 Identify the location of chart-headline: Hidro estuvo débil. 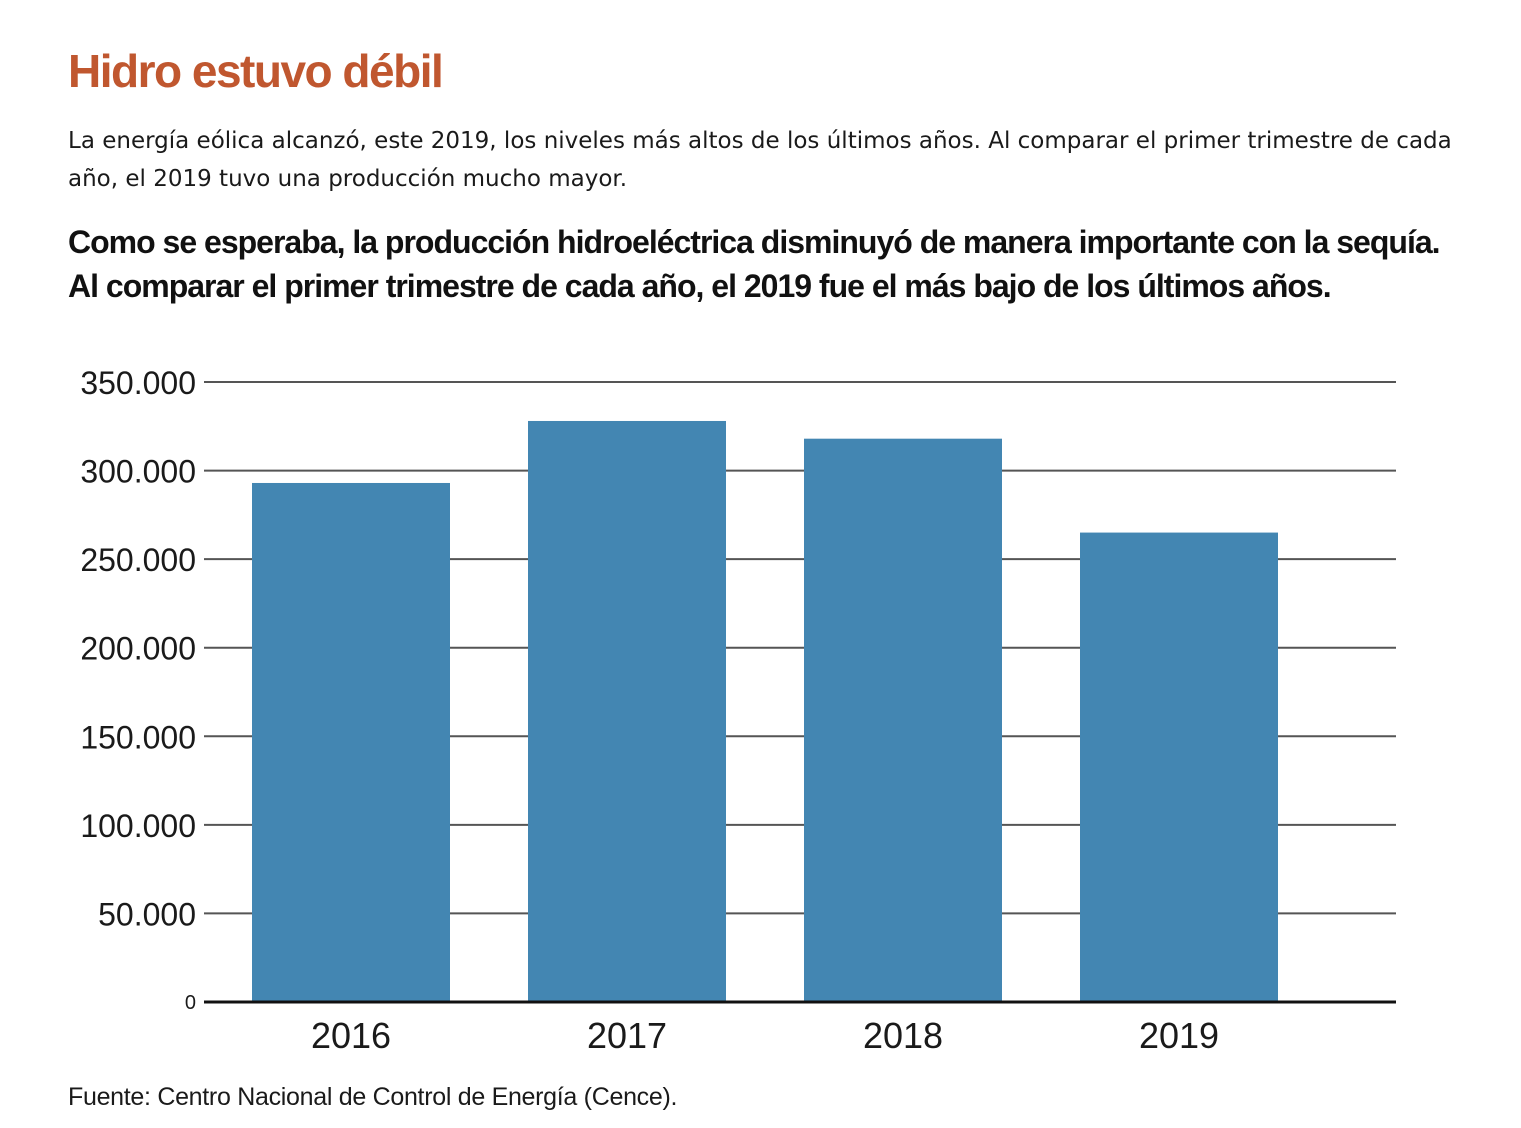
(256, 71).